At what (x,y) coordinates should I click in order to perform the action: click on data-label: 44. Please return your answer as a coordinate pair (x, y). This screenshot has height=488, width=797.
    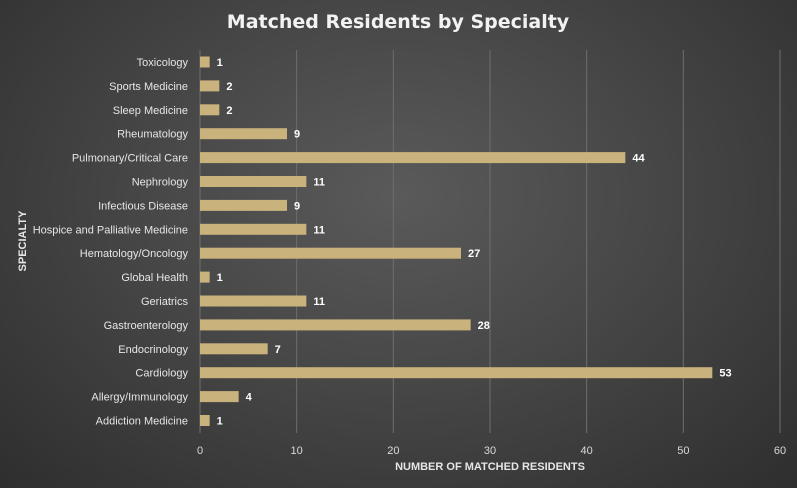
    Looking at the image, I should click on (638, 159).